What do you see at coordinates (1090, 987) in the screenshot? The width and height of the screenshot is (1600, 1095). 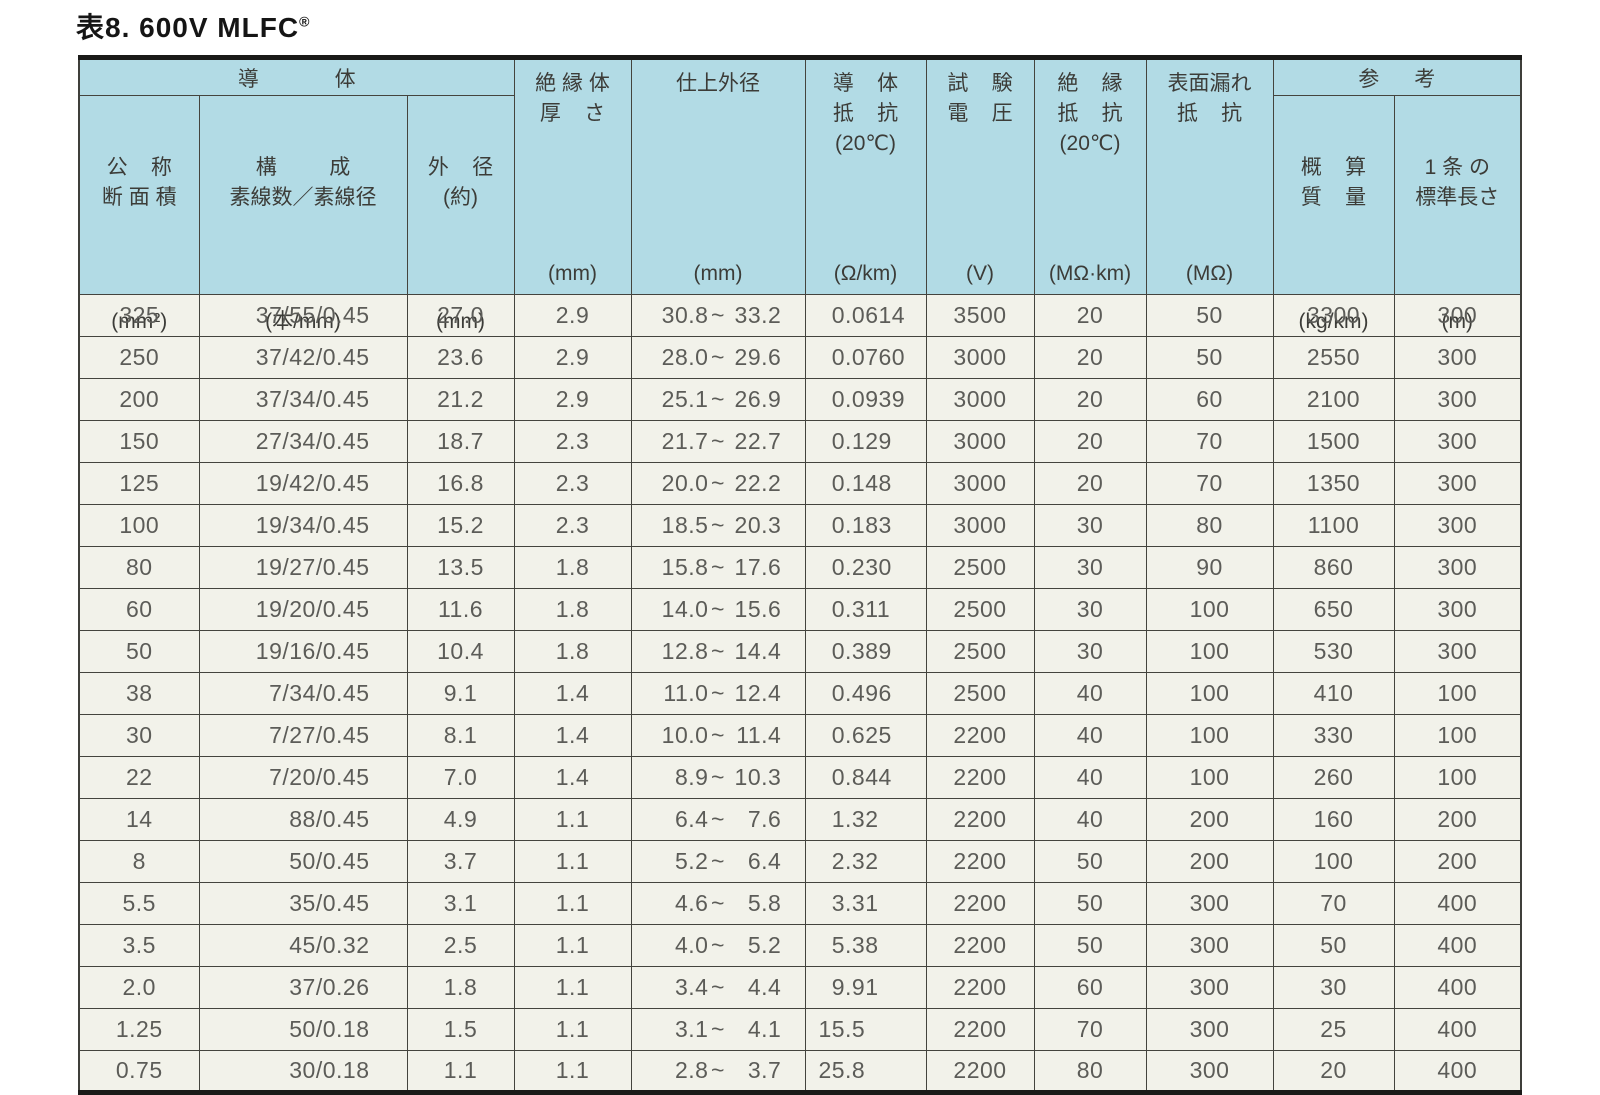 I see `cell-insulation_resistance: 60` at bounding box center [1090, 987].